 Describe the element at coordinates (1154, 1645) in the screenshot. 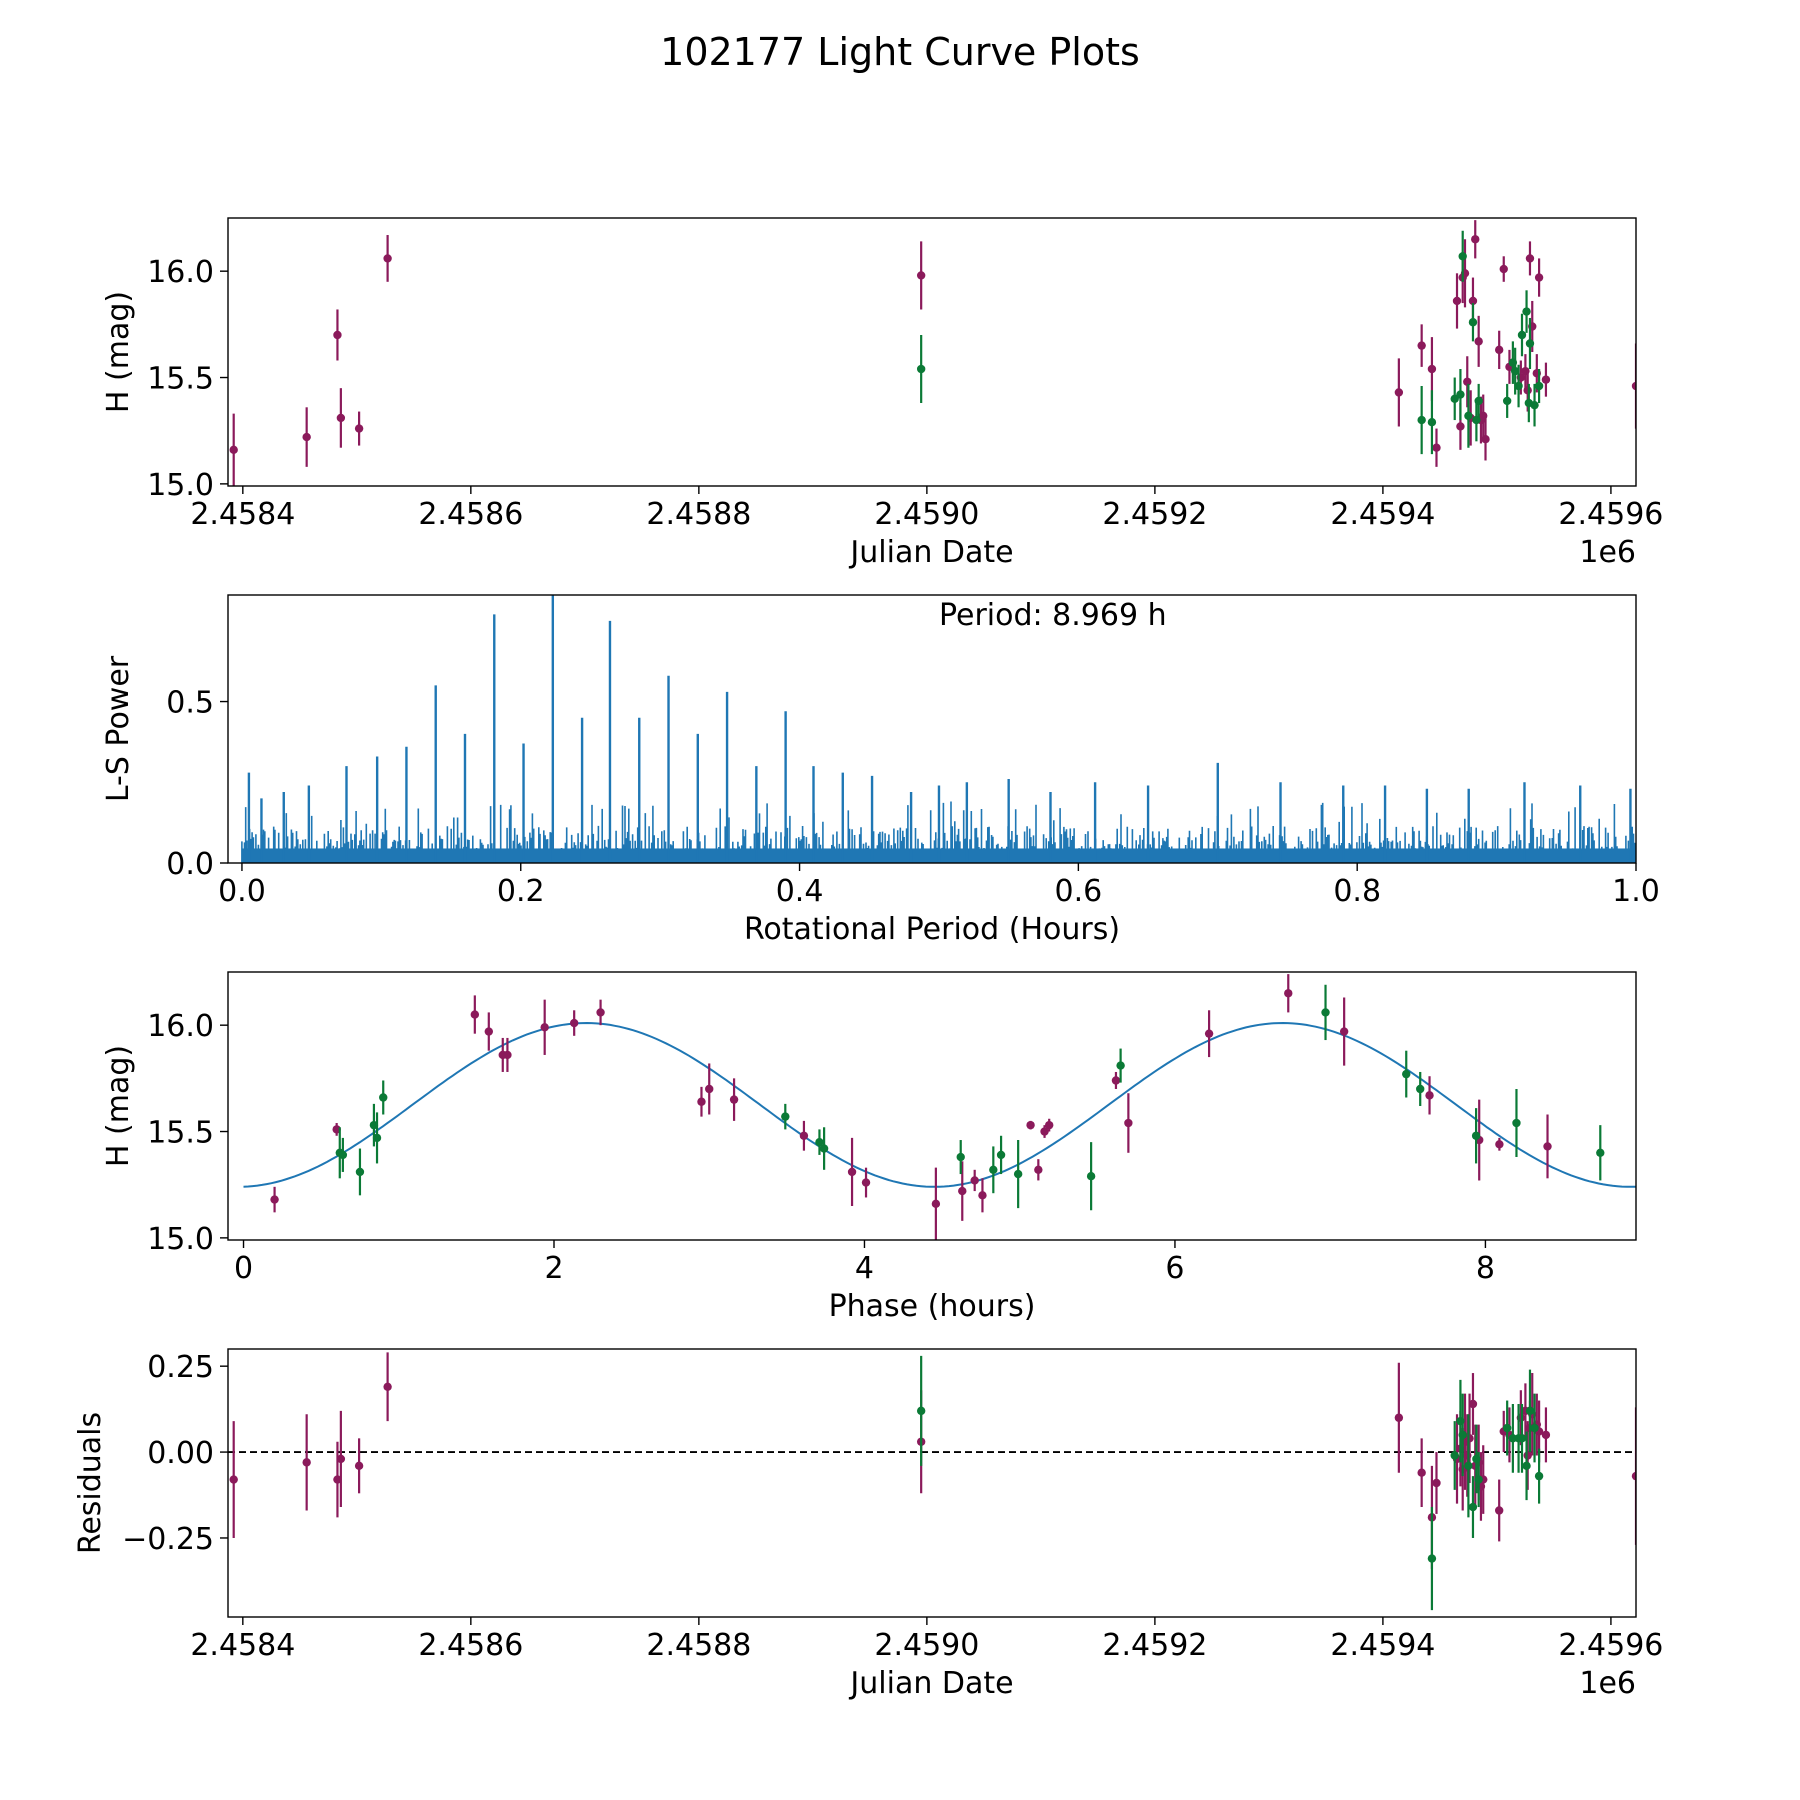

I see `x-tick-label: 2.4592` at that location.